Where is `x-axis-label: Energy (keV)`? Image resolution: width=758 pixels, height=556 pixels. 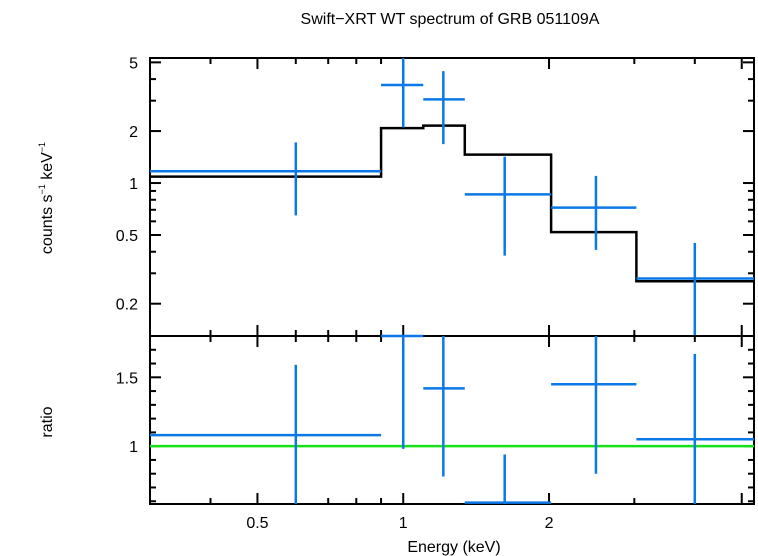
x-axis-label: Energy (keV) is located at coordinates (453, 547).